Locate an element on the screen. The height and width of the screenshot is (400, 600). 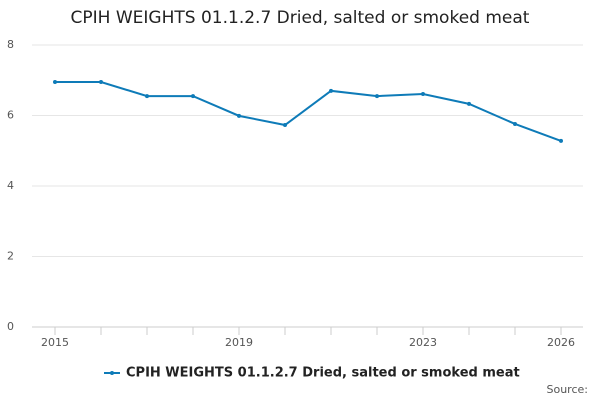
x-tick-label: 2023 is located at coordinates (423, 342).